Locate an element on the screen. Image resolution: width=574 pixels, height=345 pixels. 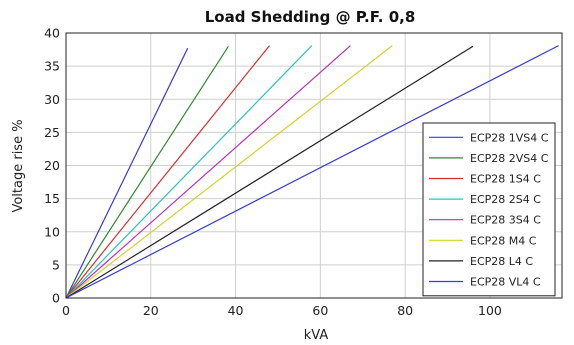
legend-label: ECP28 2VS4 C is located at coordinates (509, 158).